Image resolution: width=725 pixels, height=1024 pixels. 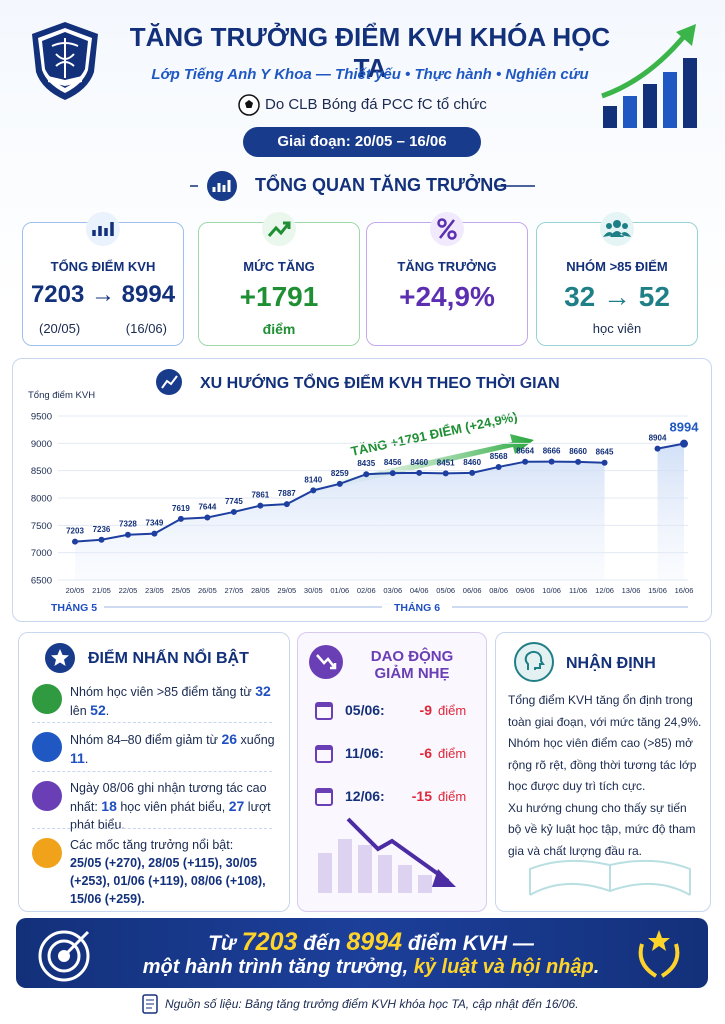 What do you see at coordinates (128, 524) in the screenshot?
I see `value-label: 7328` at bounding box center [128, 524].